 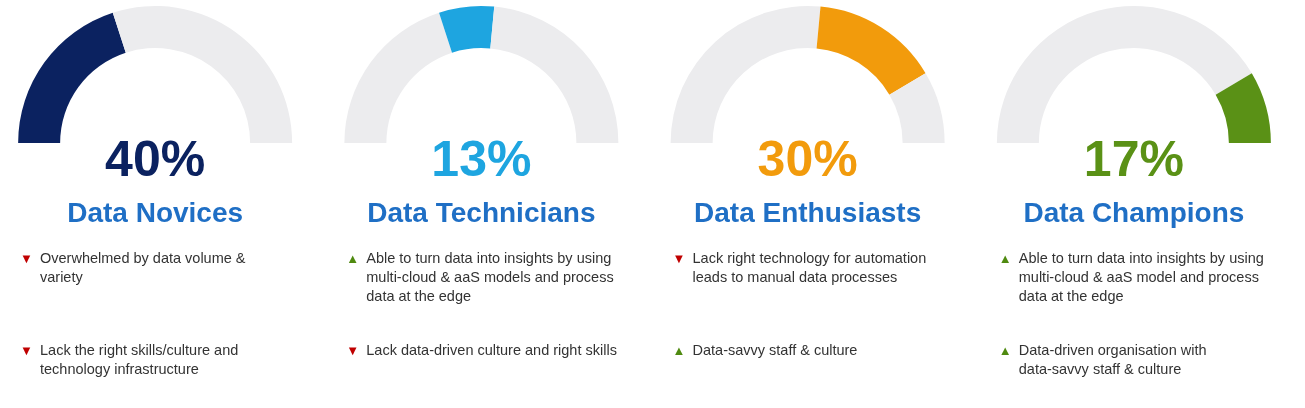 What do you see at coordinates (155, 159) in the screenshot?
I see `text: 40%` at bounding box center [155, 159].